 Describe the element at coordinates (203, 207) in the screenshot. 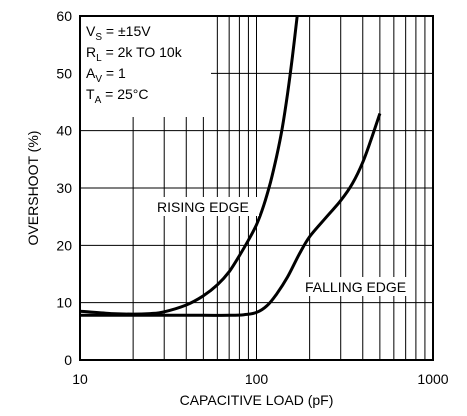

I see `series-label-rising-edge: RISING EDGE` at that location.